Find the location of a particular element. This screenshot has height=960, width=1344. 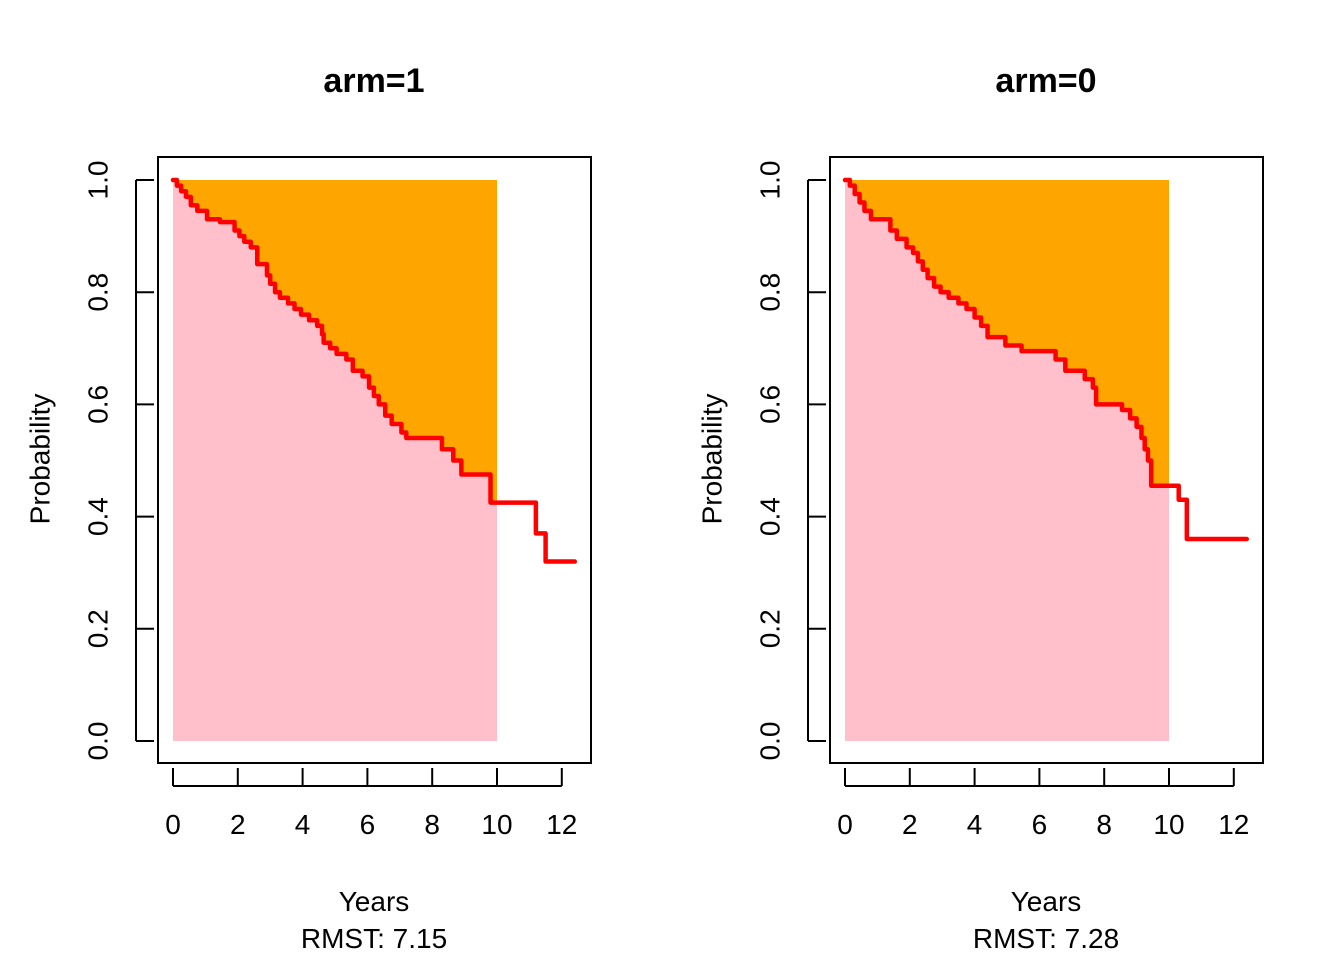

rmst-label: RMST: 7.28 is located at coordinates (1046, 938).